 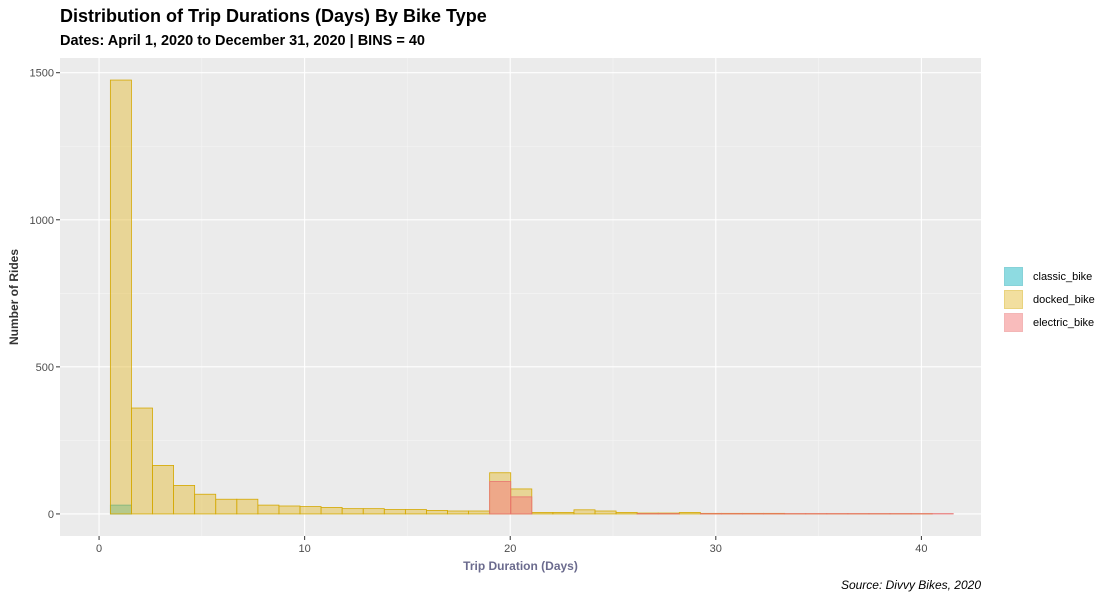 What do you see at coordinates (1064, 299) in the screenshot?
I see `legend-label-docked-bike: docked_bike` at bounding box center [1064, 299].